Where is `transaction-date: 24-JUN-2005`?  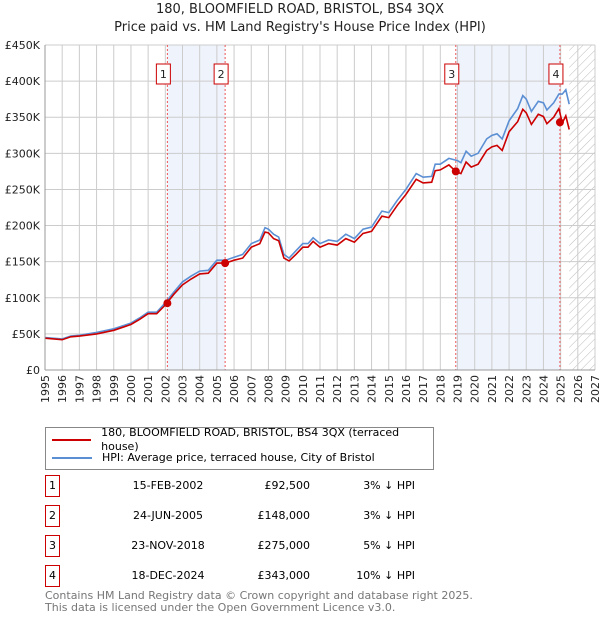 transaction-date: 24-JUN-2005 is located at coordinates (168, 515).